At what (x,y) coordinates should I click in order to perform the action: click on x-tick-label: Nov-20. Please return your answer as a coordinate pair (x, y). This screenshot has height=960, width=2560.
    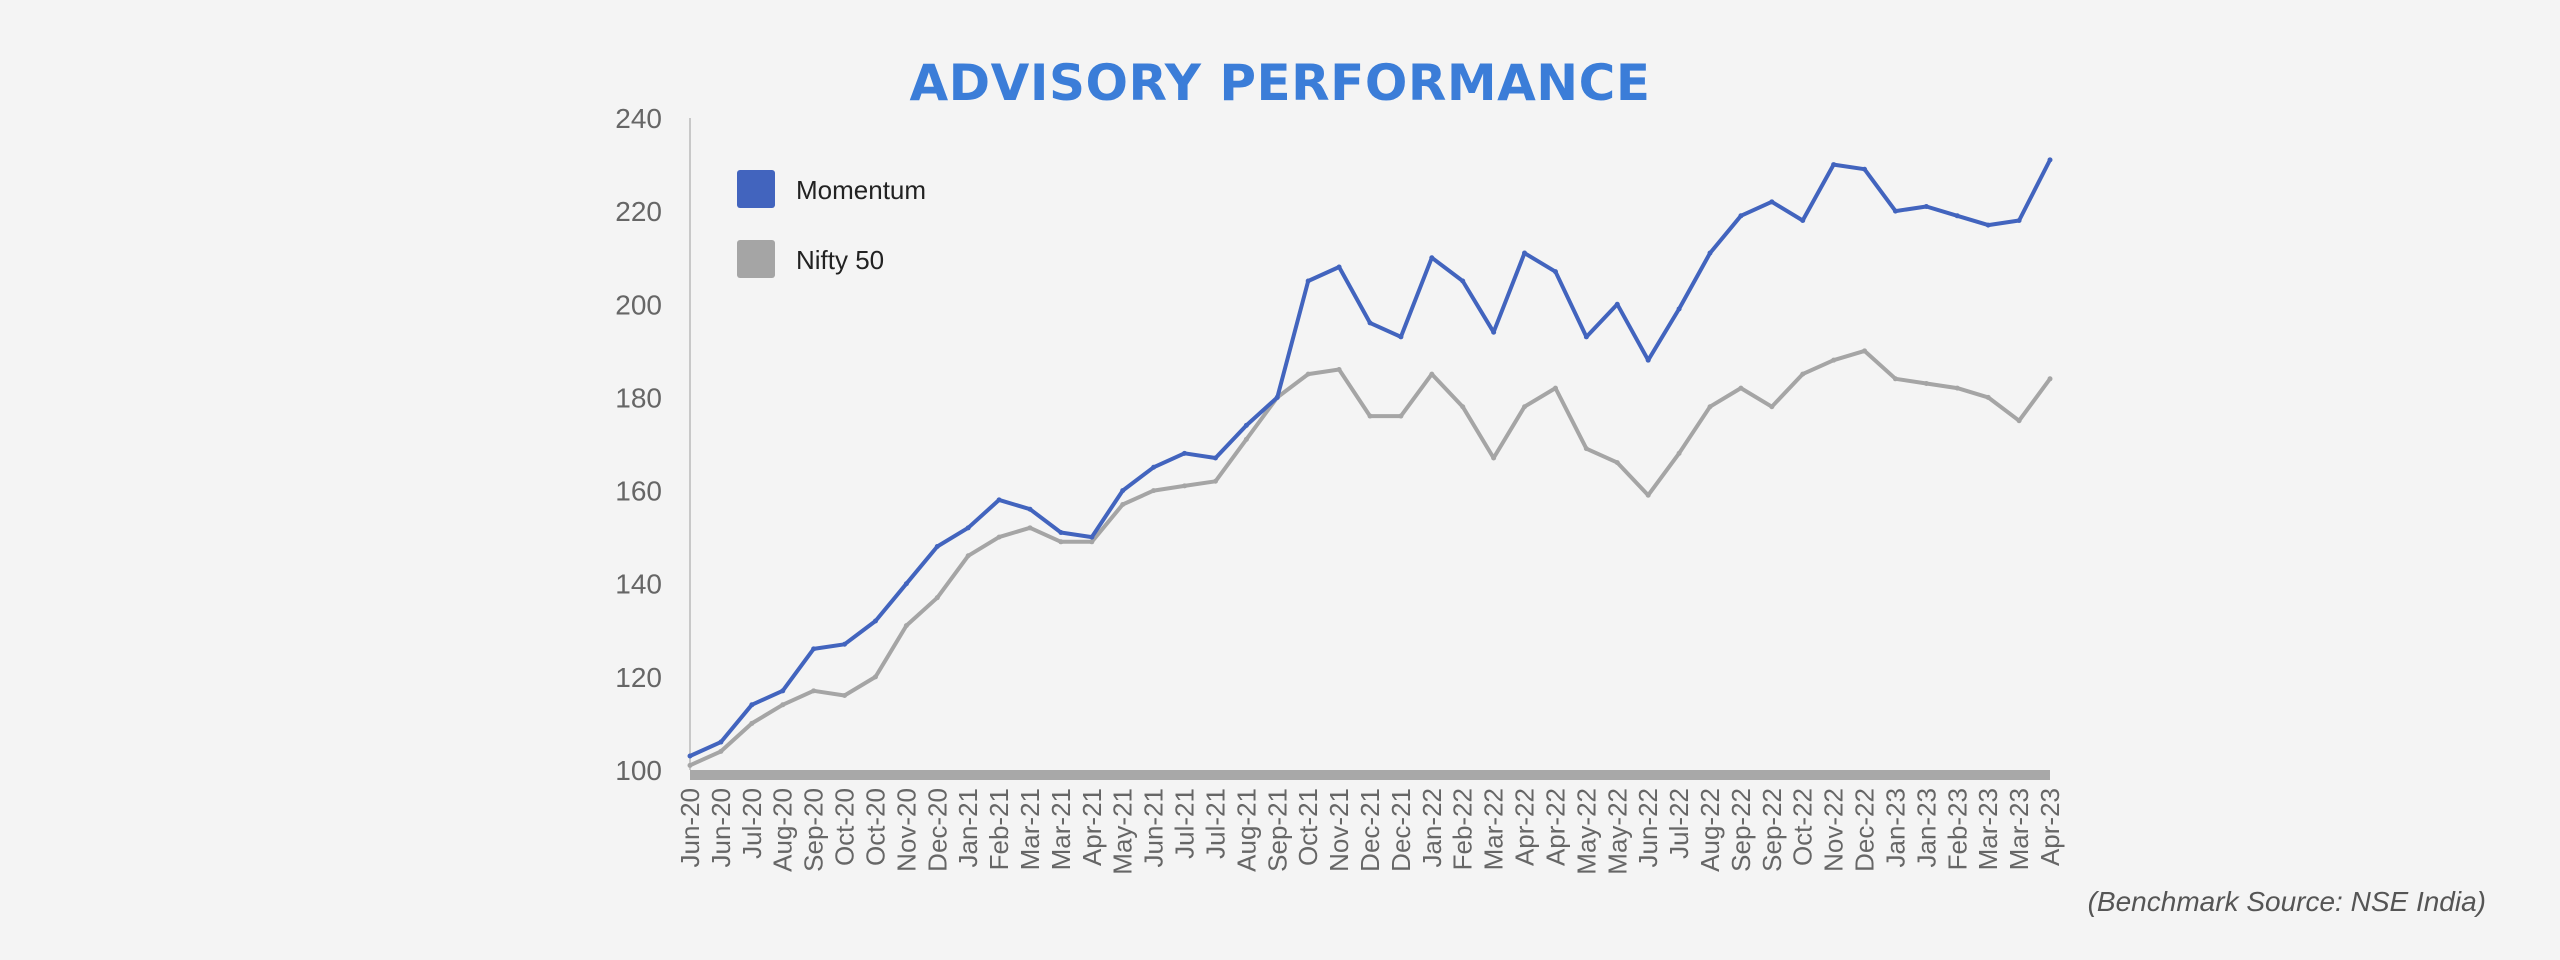
    Looking at the image, I should click on (906, 830).